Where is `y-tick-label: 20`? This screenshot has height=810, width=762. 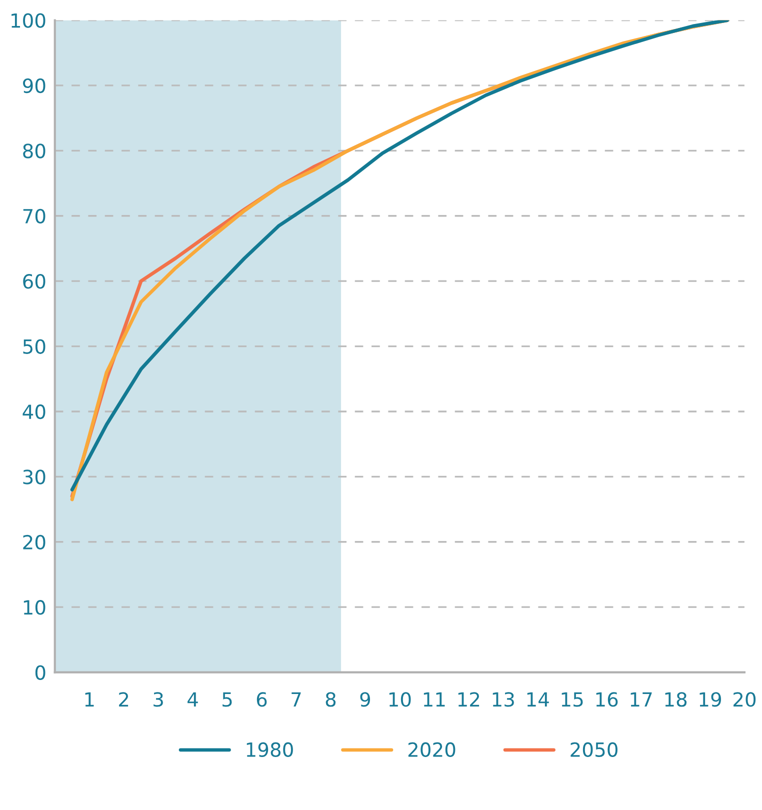
y-tick-label: 20 is located at coordinates (34, 542).